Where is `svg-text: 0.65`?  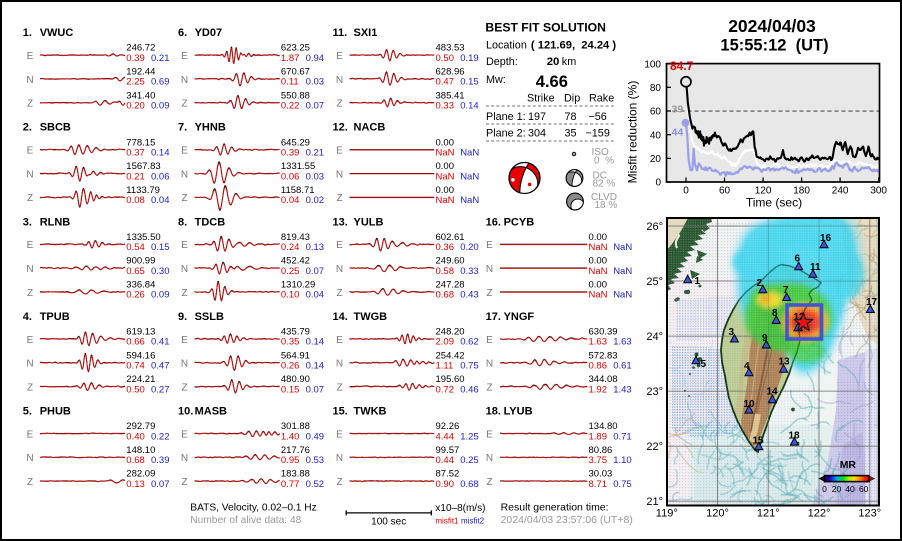 svg-text: 0.65 is located at coordinates (135, 271).